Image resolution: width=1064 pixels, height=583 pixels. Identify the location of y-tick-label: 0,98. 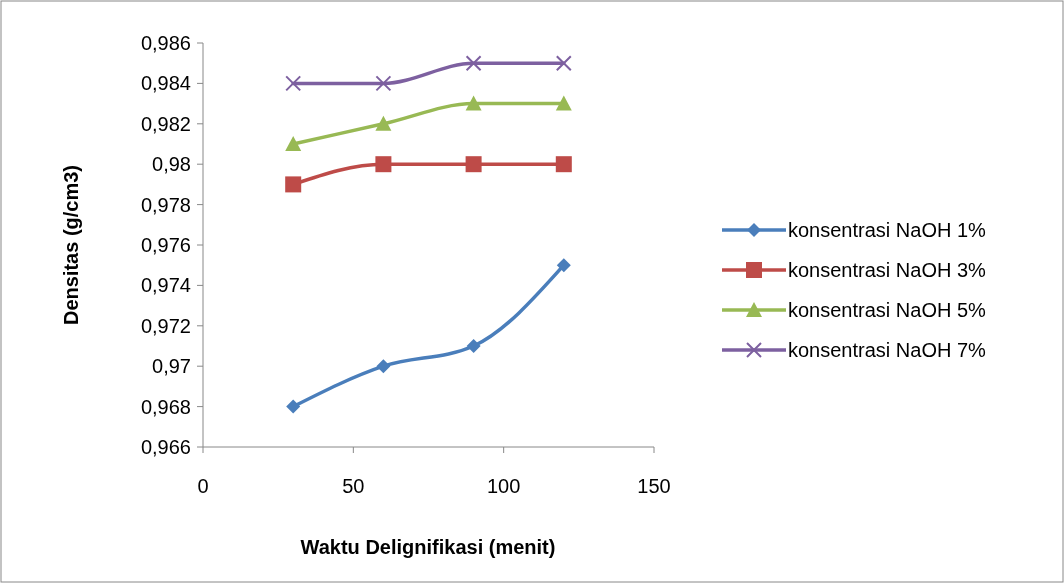
(171, 164).